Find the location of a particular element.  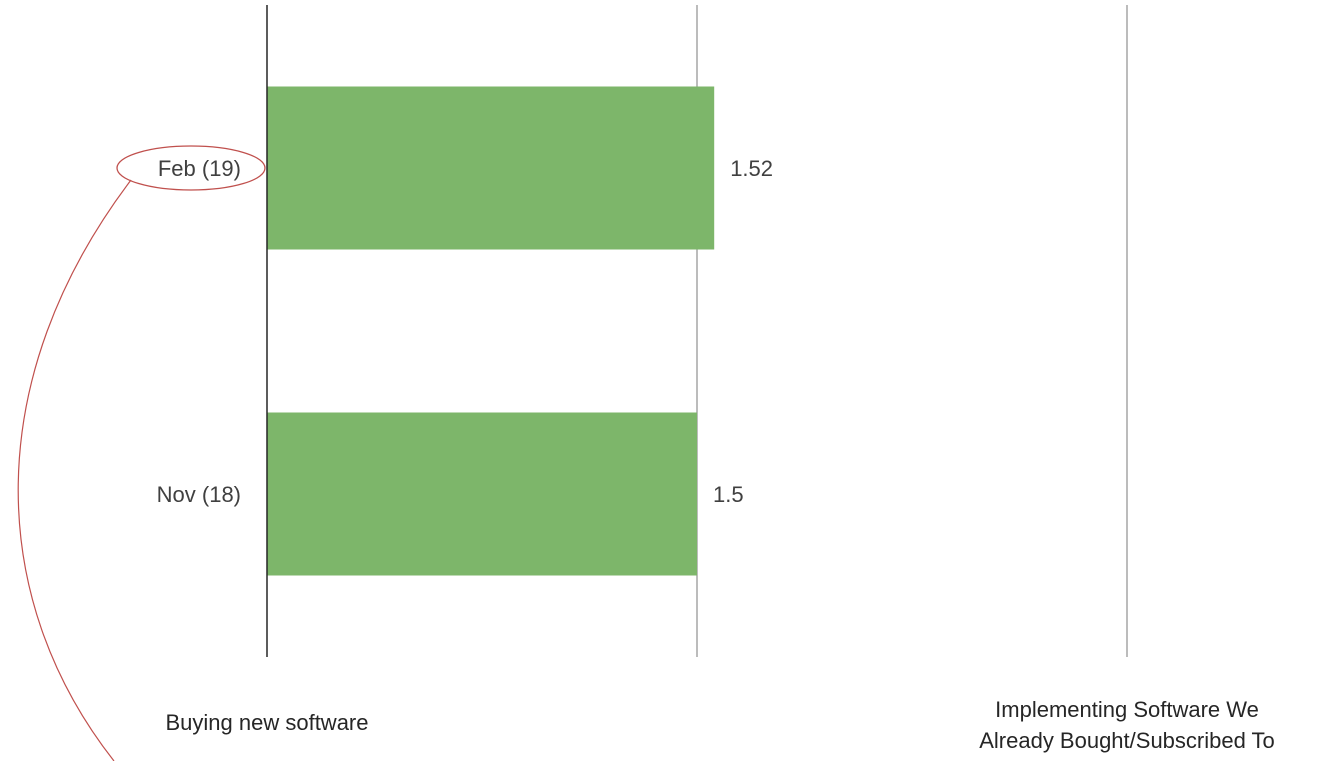

category-label-1: Nov (18) is located at coordinates (199, 494).